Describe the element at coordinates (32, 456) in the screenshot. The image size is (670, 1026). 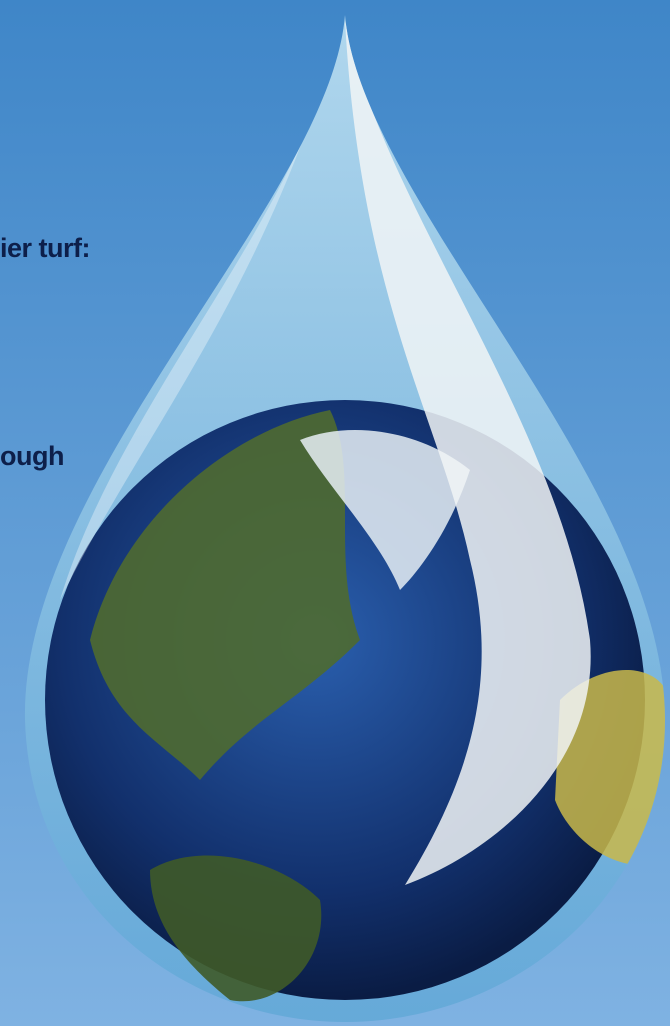
I see `caption-text: ough` at that location.